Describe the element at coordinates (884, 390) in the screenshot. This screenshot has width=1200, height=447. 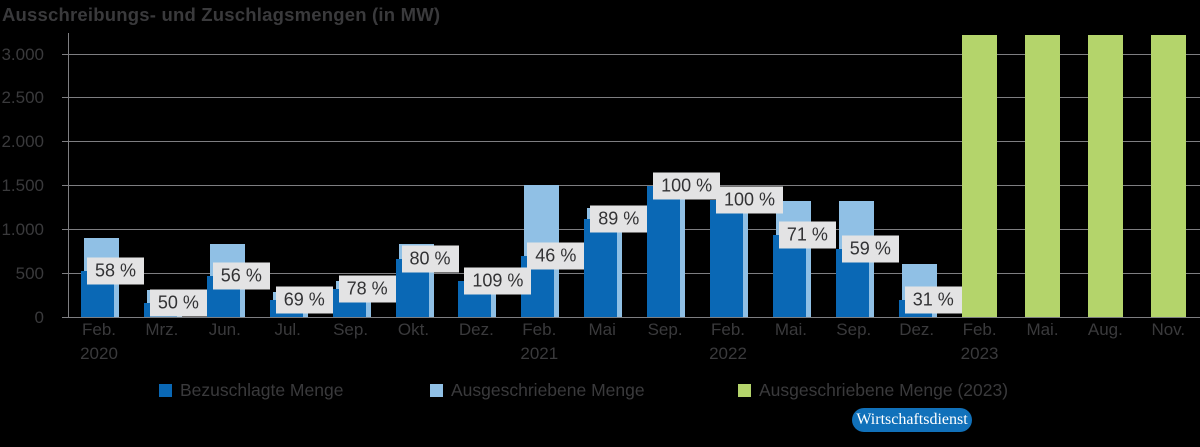
I see `legend-label: Ausgeschriebene Menge (2023)` at that location.